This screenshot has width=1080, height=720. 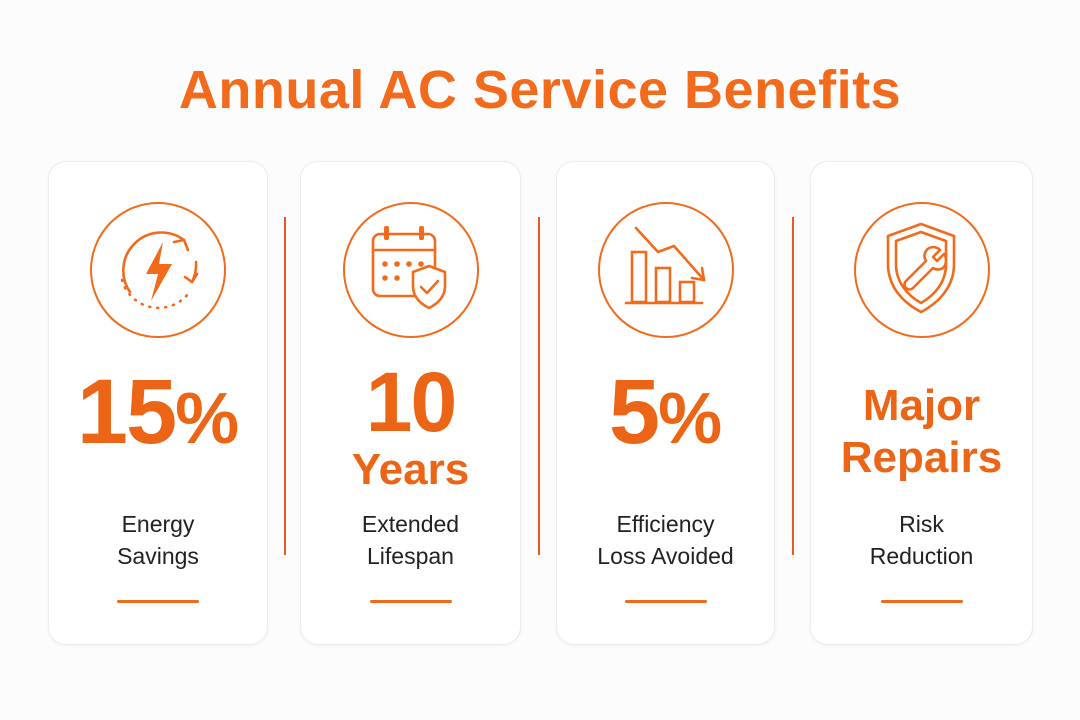 I want to click on stat-label: Efficiency Loss Avoided, so click(x=665, y=540).